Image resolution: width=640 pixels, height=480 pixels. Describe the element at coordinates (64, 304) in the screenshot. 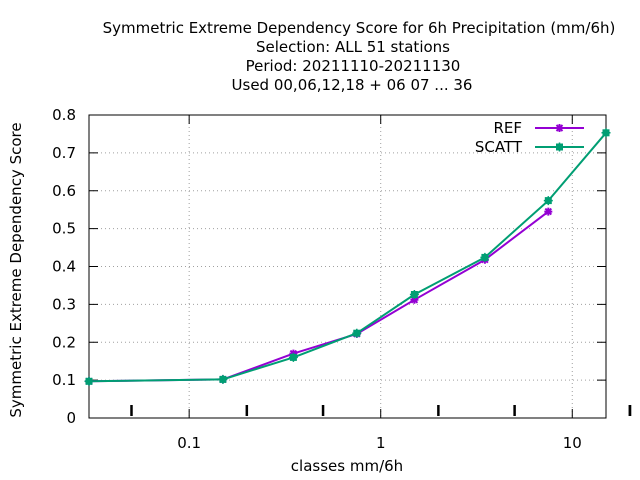

I see `y-tick-label: 0.3` at that location.